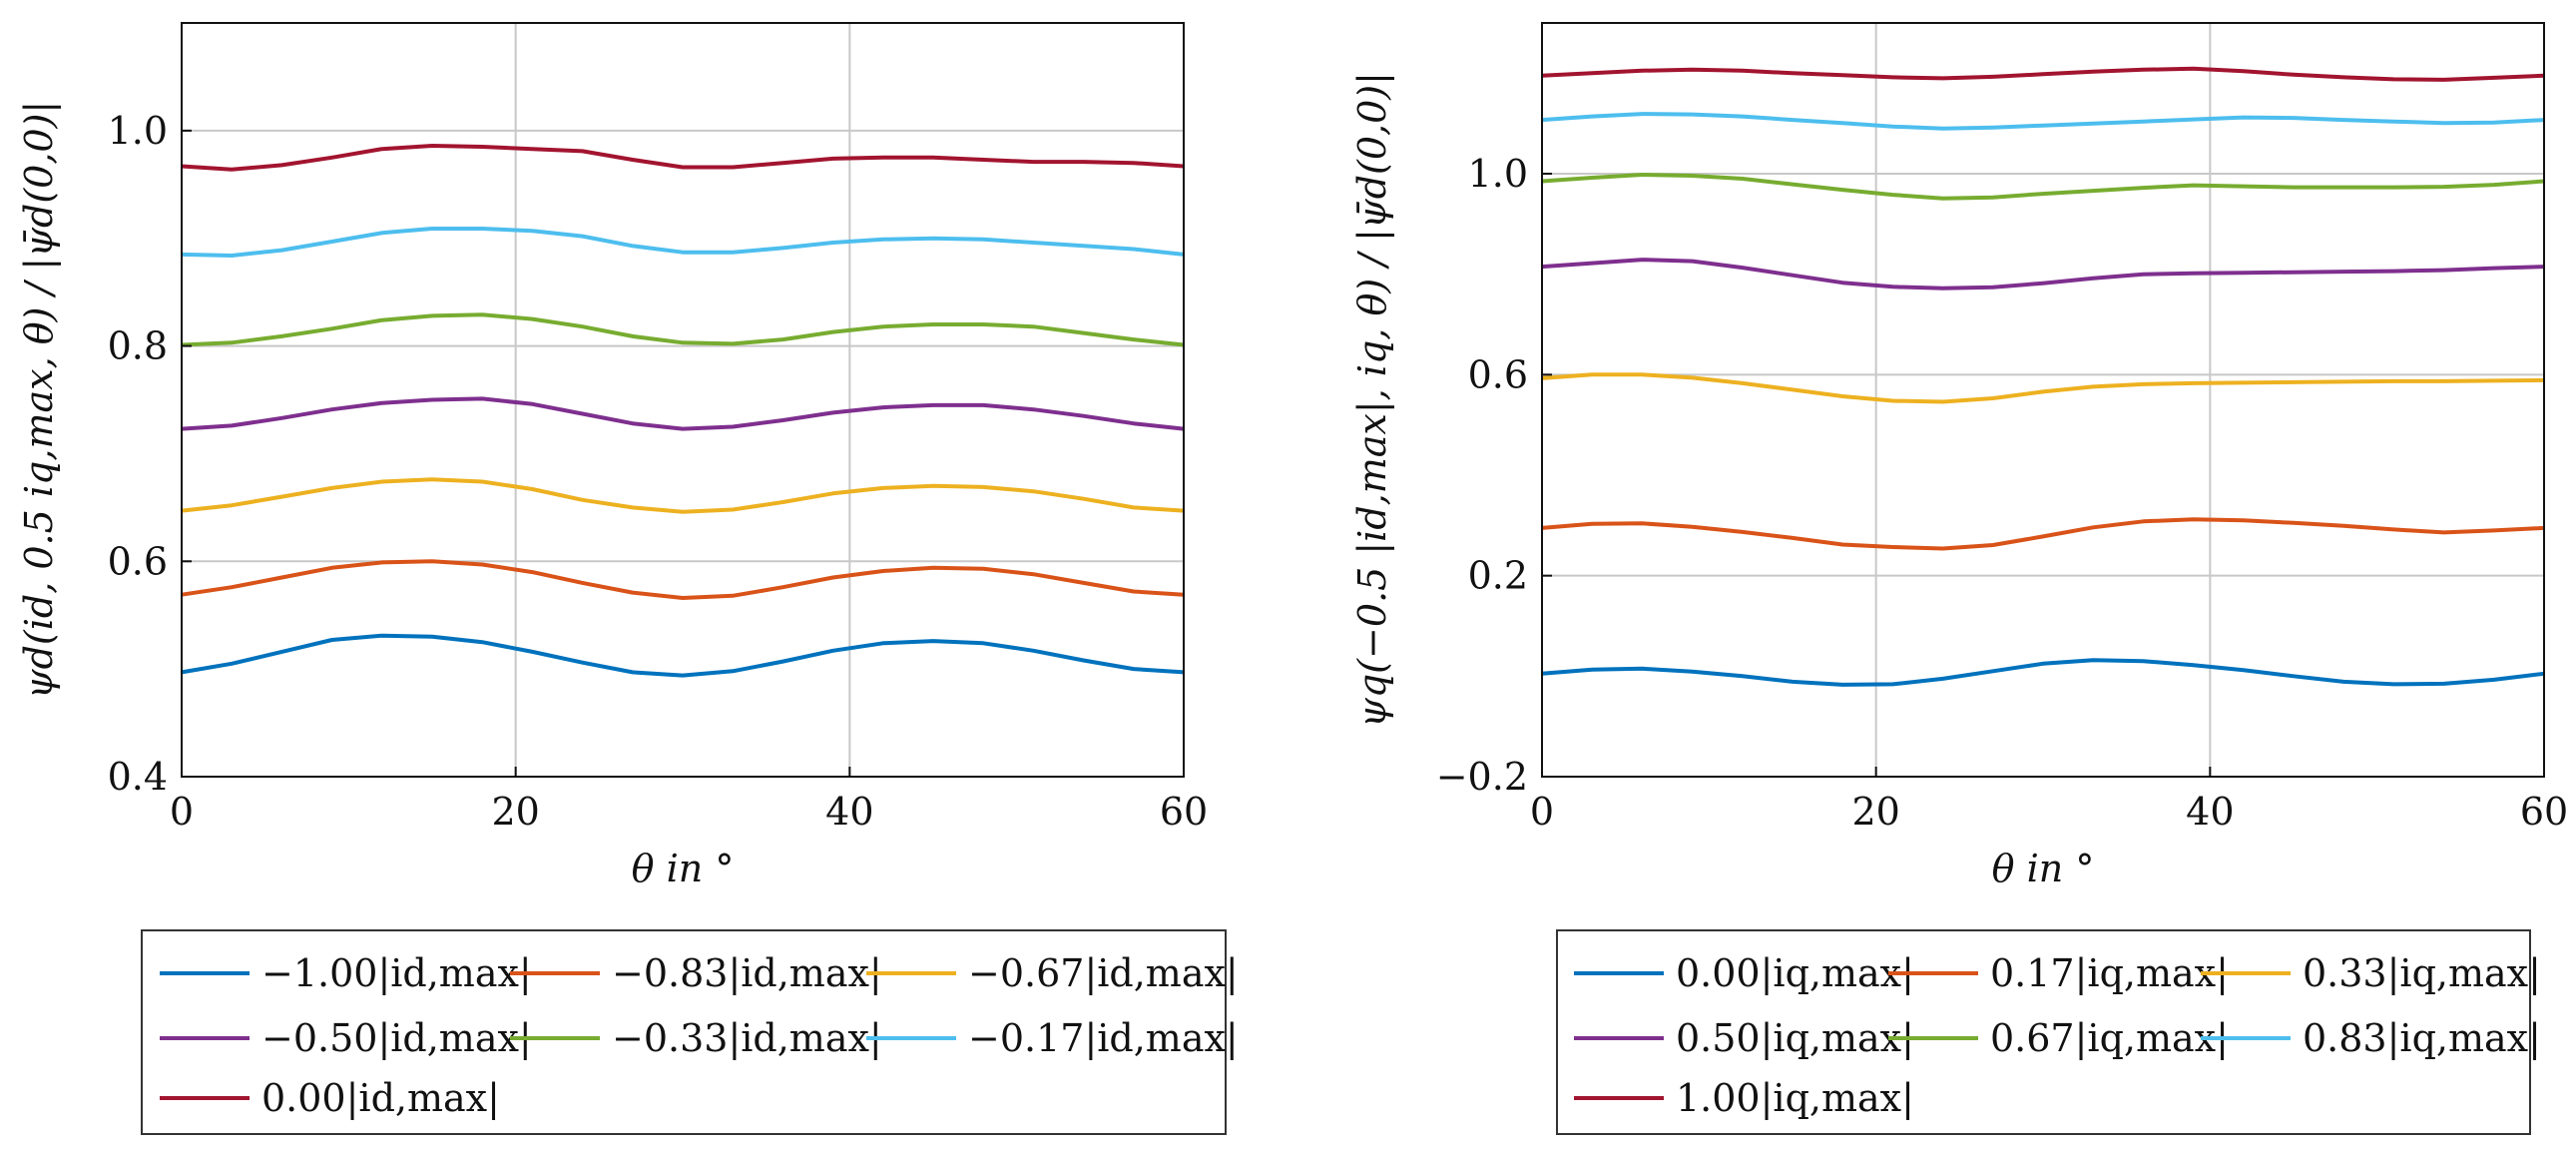 The width and height of the screenshot is (2576, 1158). What do you see at coordinates (381, 1098) in the screenshot?
I see `legend-entry: 0.00|id,max|` at bounding box center [381, 1098].